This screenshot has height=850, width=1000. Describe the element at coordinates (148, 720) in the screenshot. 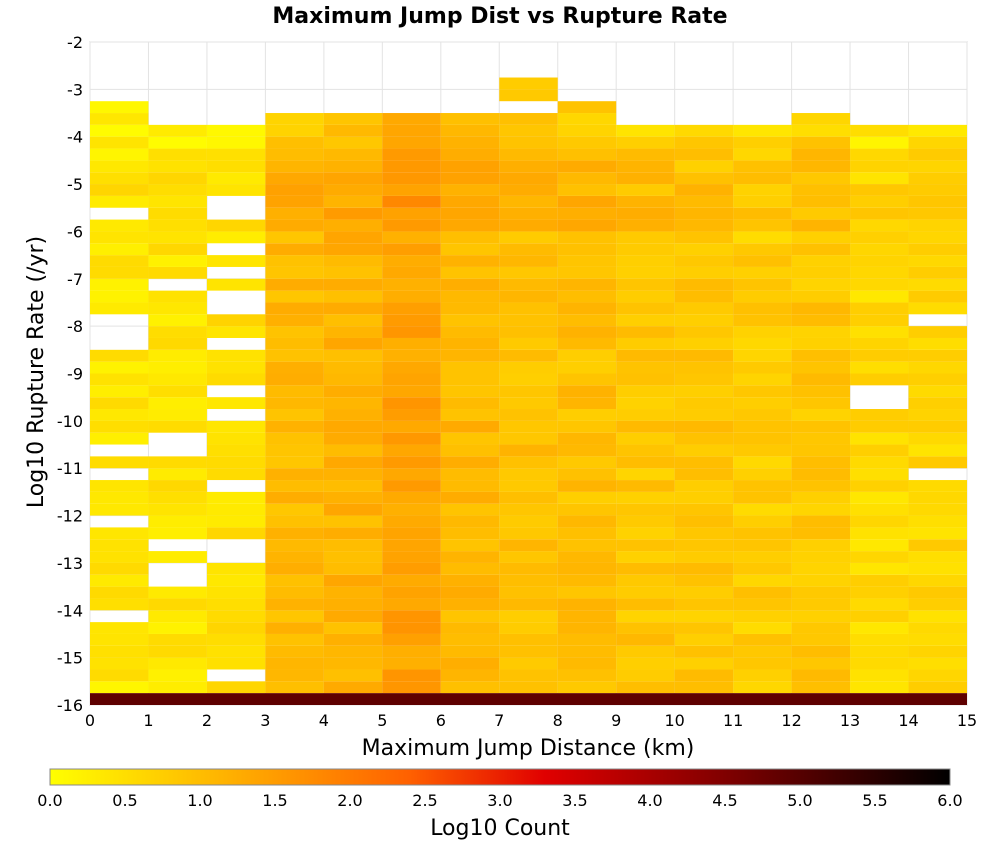

I see `x-tick-label: 1` at that location.